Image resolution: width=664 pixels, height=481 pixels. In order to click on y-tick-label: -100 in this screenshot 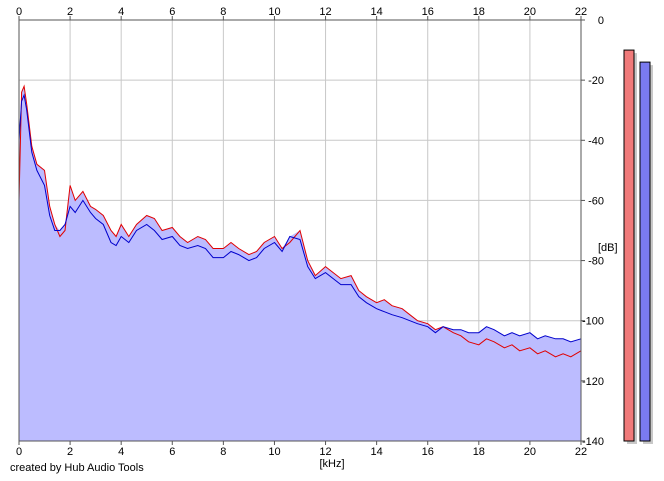, I will do `click(593, 322)`.